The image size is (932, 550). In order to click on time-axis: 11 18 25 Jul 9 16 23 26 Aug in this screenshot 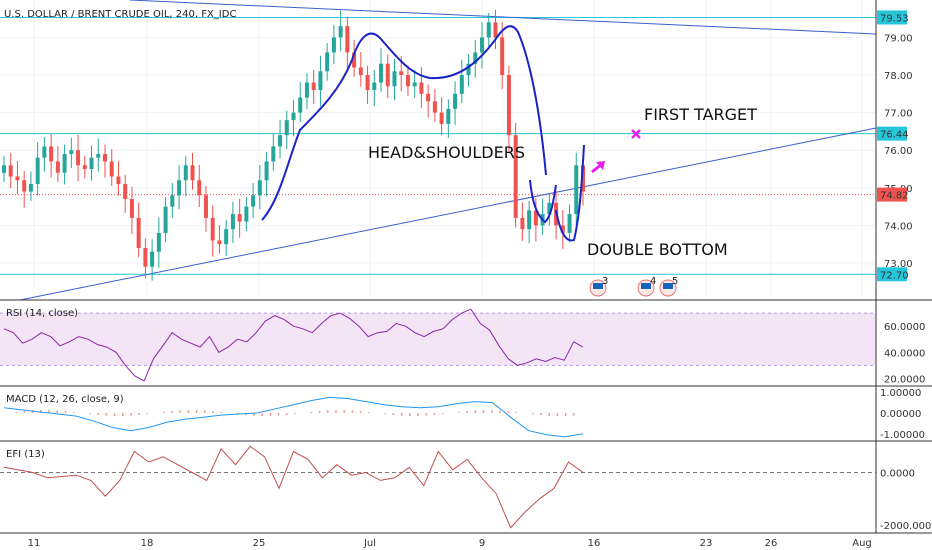, I will do `click(466, 540)`.